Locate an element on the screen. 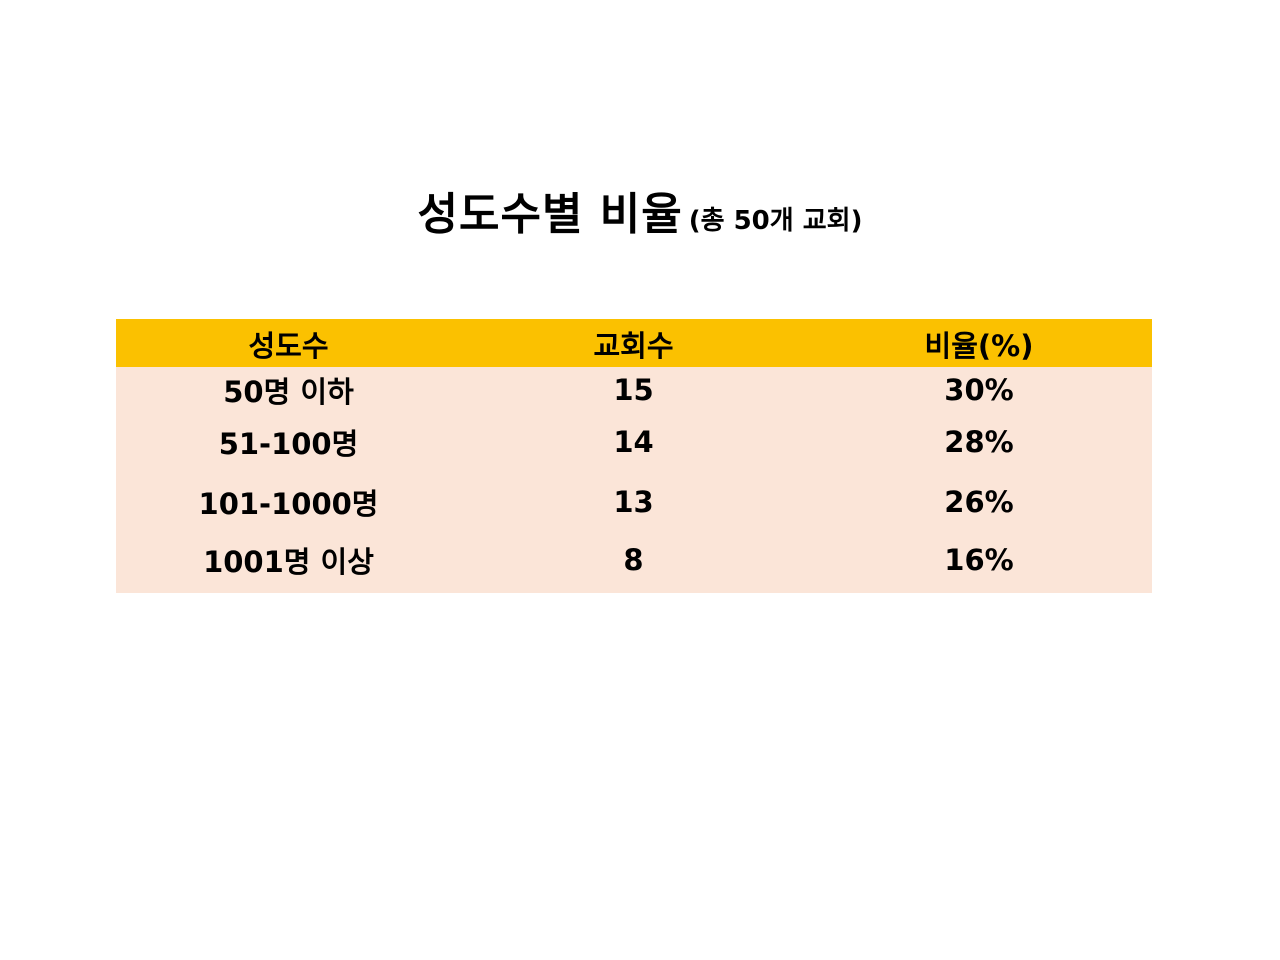 This screenshot has width=1280, height=960. cell-members: 101-1000명 is located at coordinates (288, 504).